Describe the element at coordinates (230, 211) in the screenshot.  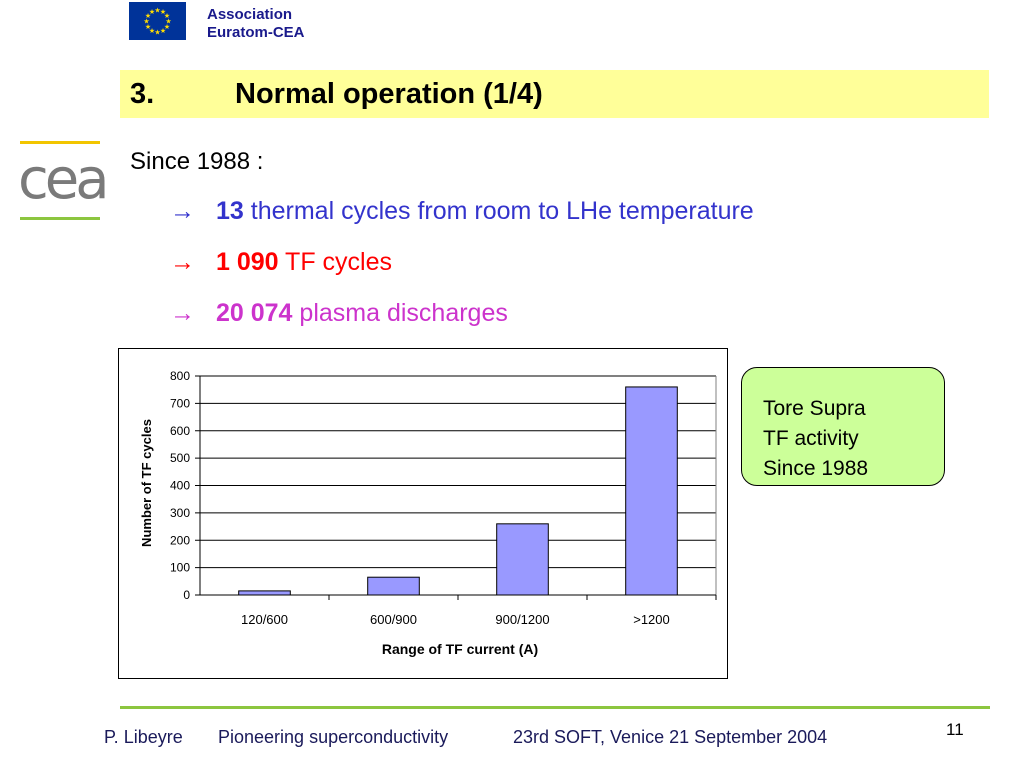
I see `bullet-value: 13` at that location.